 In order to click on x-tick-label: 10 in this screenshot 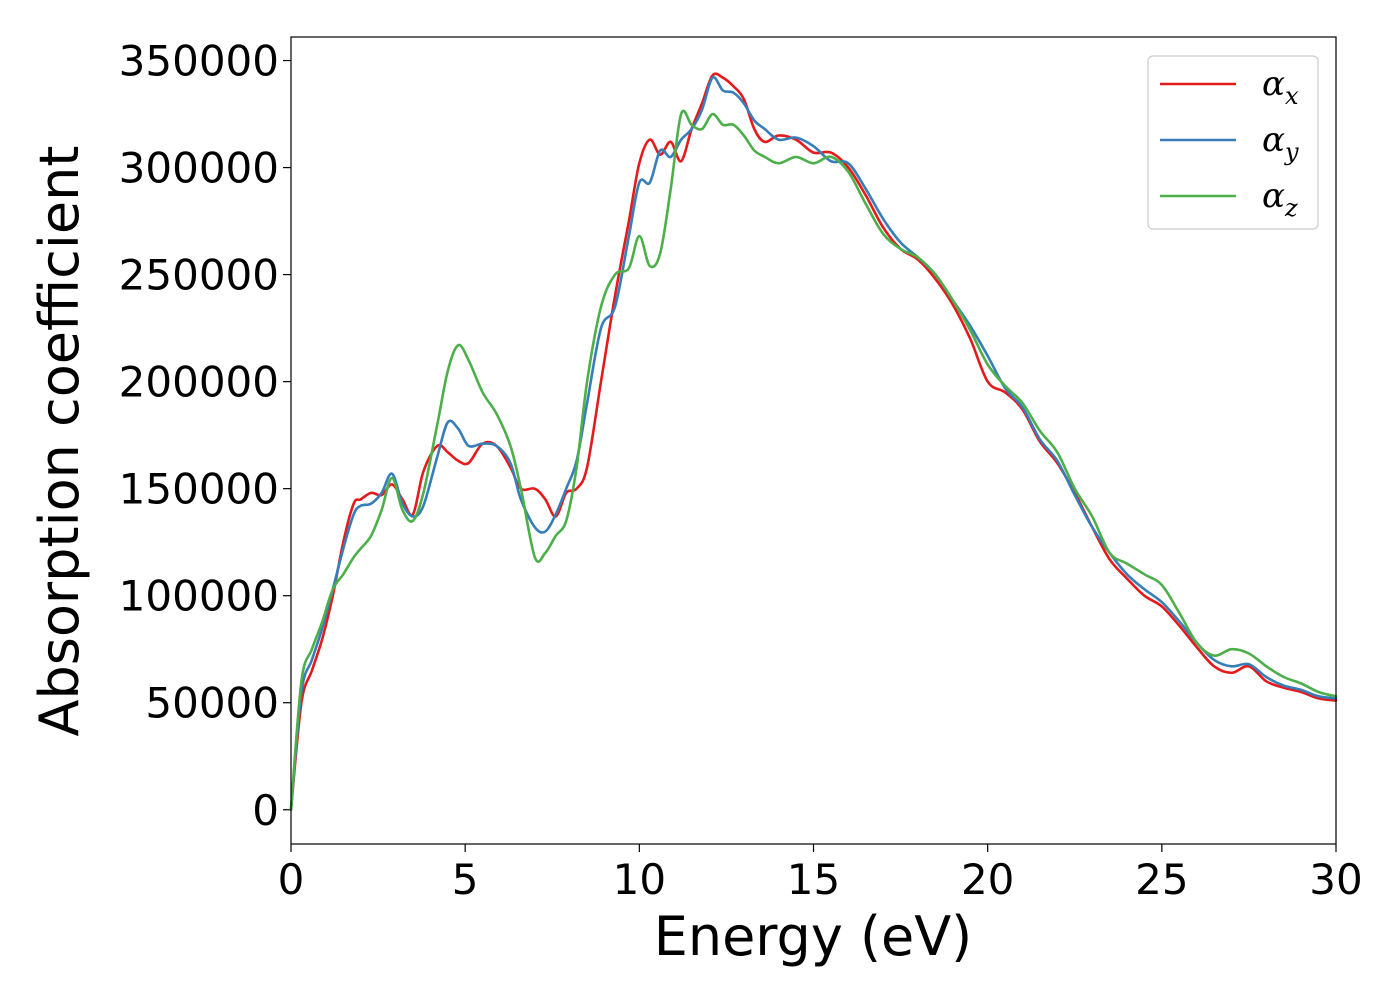, I will do `click(639, 879)`.